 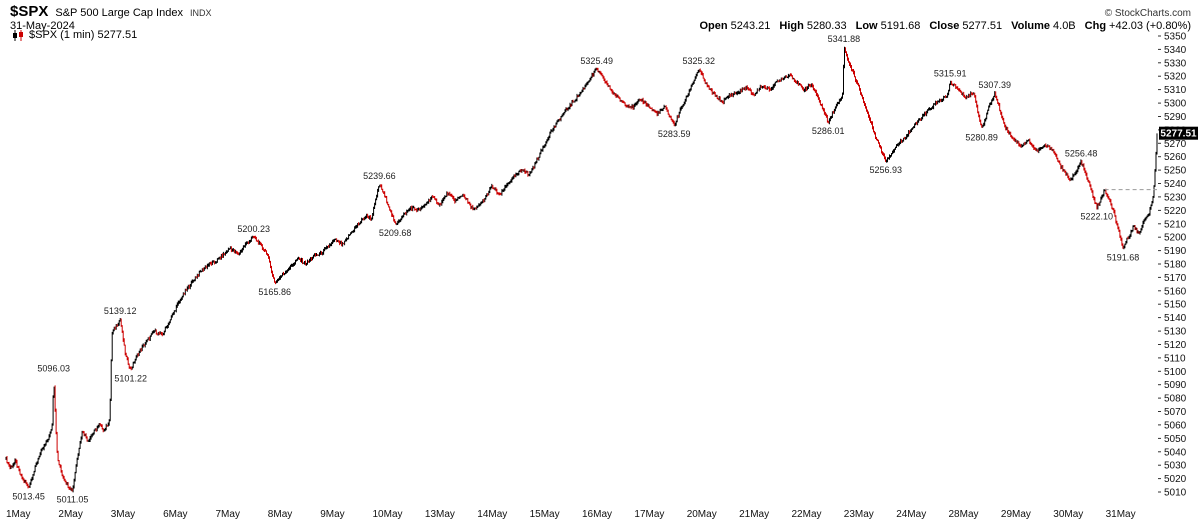 What do you see at coordinates (1175, 493) in the screenshot?
I see `y-axis-label: 5010` at bounding box center [1175, 493].